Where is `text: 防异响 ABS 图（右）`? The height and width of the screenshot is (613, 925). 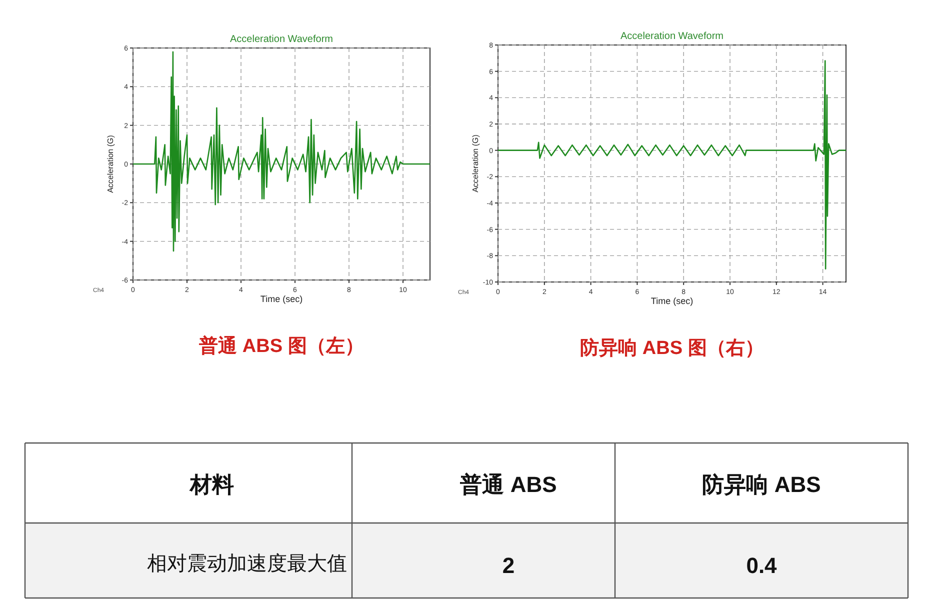
text: 防异响 ABS 图（右） is located at coordinates (672, 348).